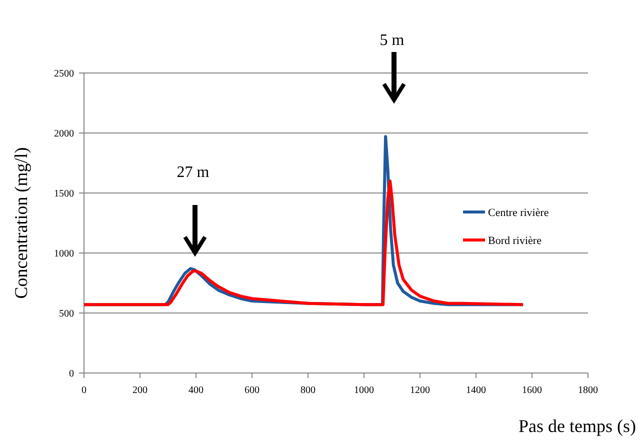  What do you see at coordinates (392, 40) in the screenshot?
I see `text: 5 m` at bounding box center [392, 40].